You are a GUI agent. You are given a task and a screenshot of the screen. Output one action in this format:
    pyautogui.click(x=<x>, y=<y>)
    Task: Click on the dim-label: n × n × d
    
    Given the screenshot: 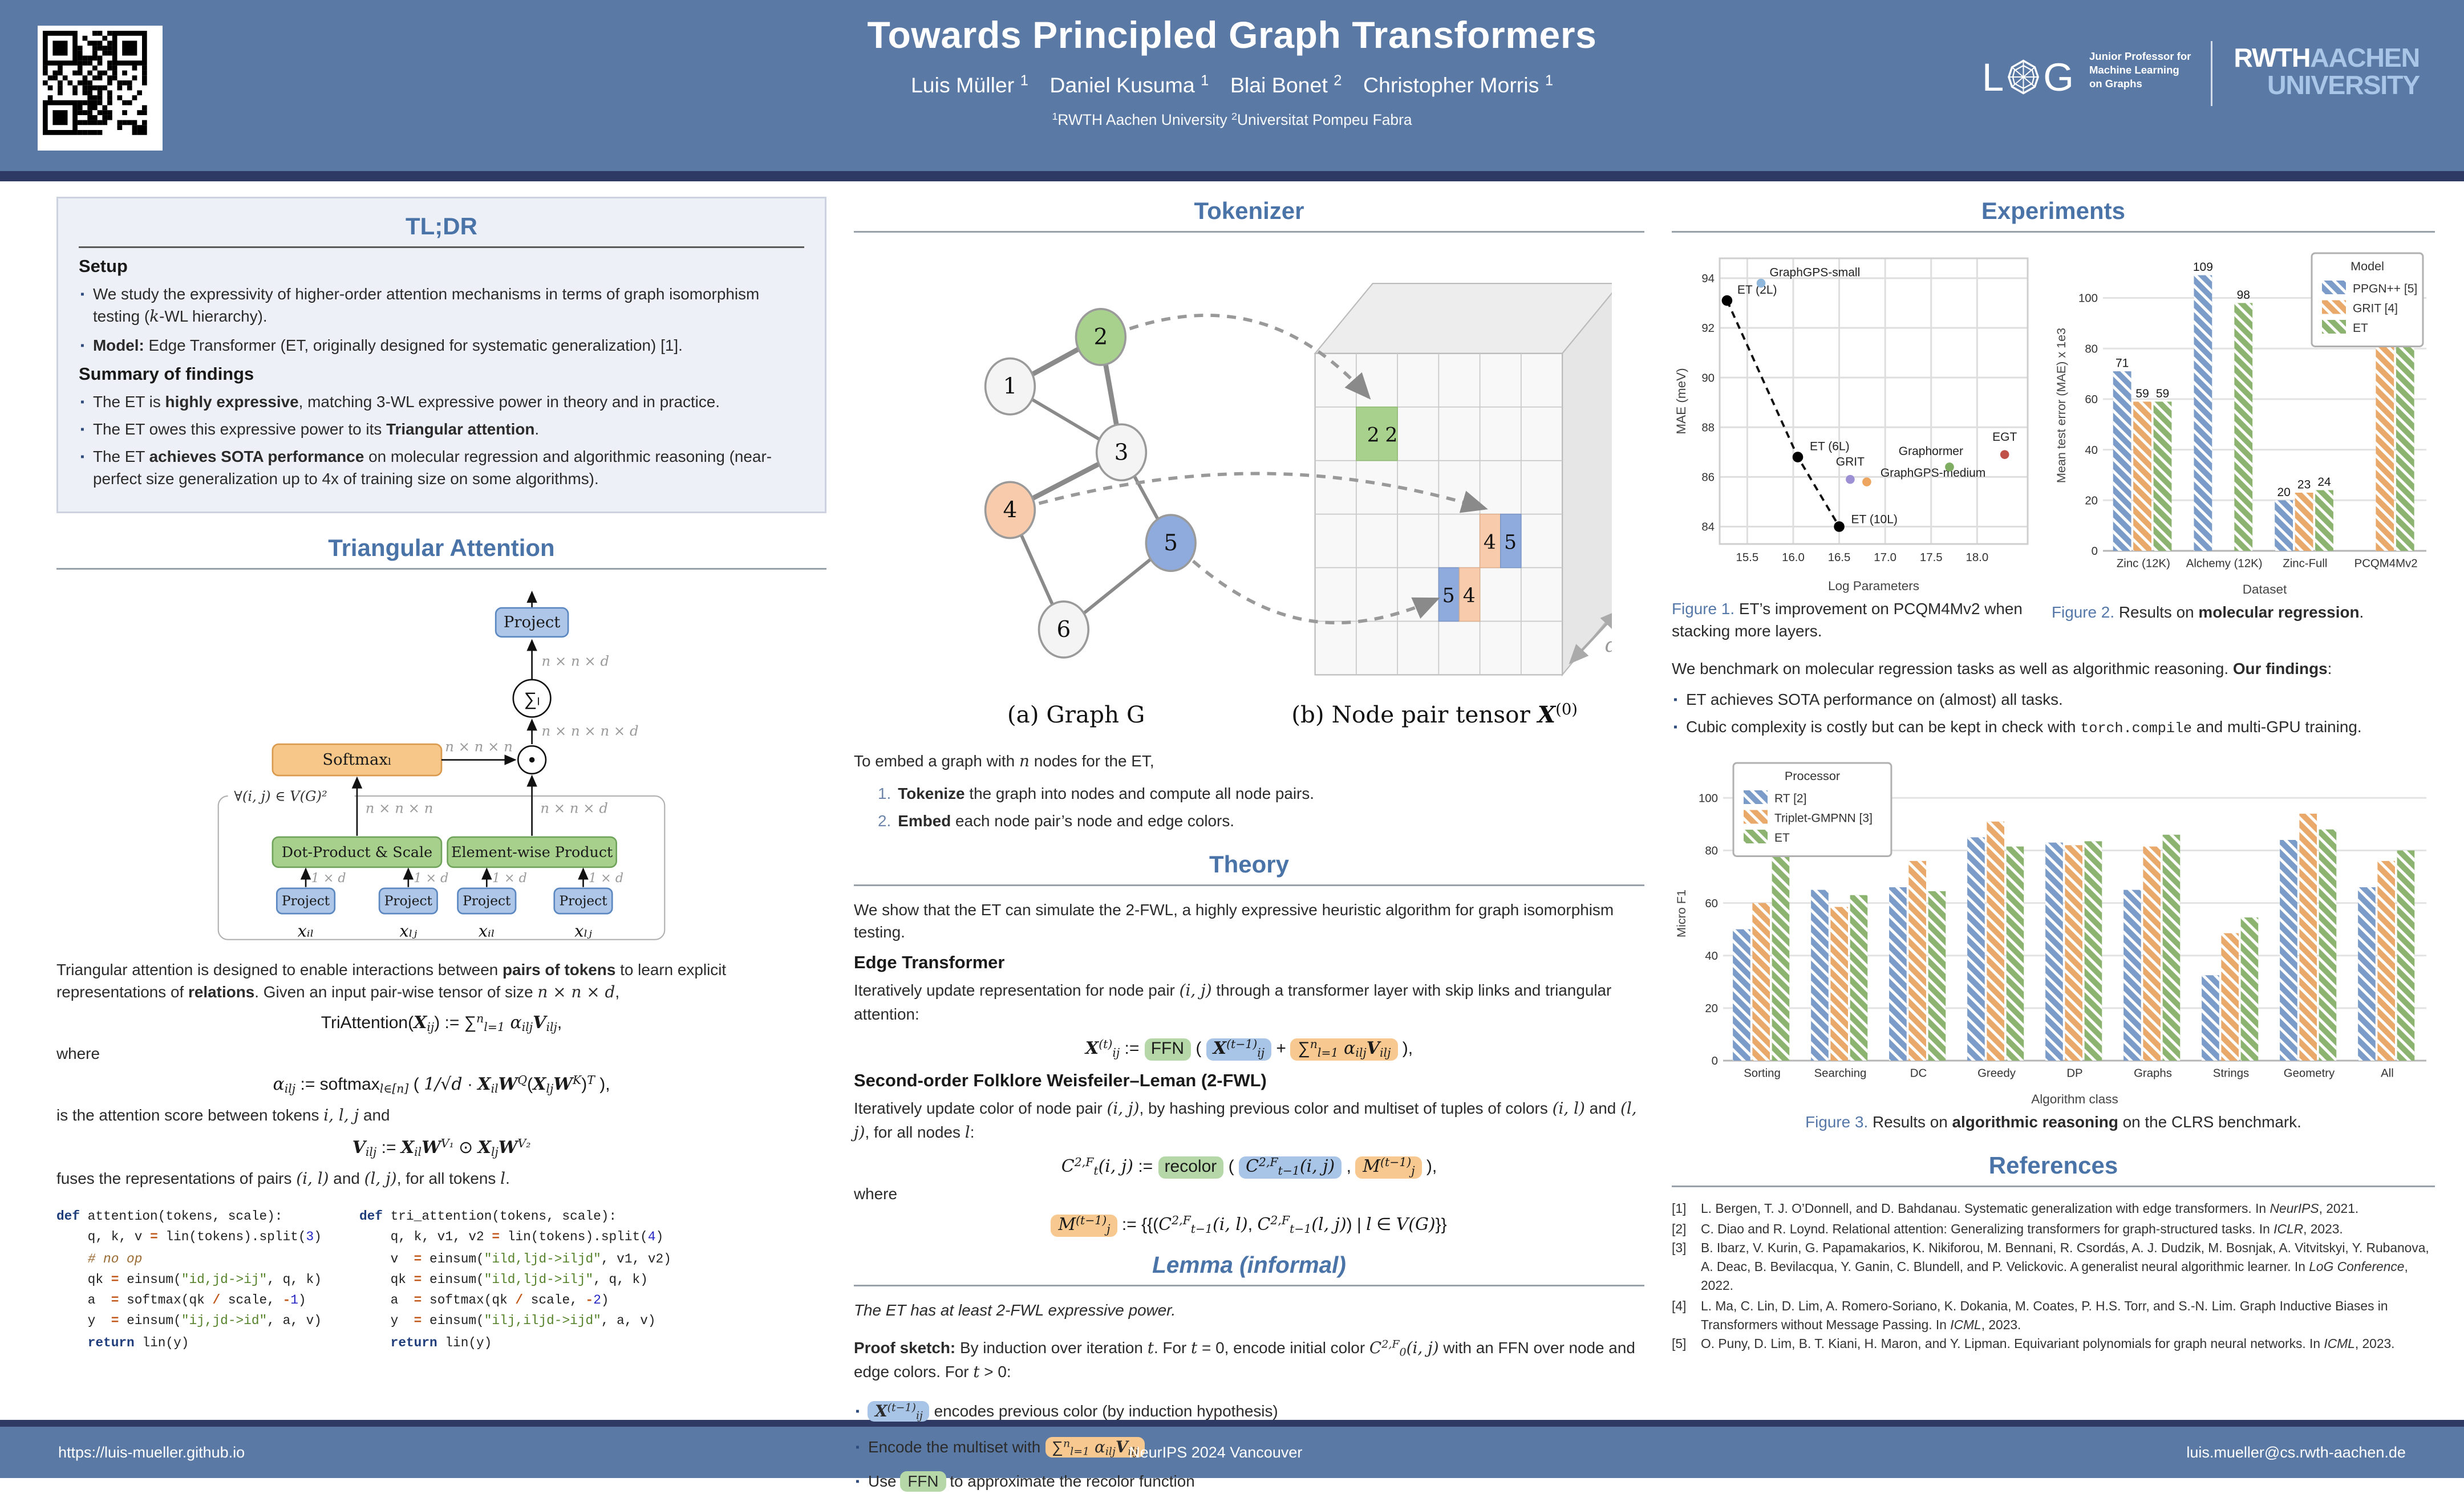 What is the action you would take?
    pyautogui.click(x=576, y=660)
    